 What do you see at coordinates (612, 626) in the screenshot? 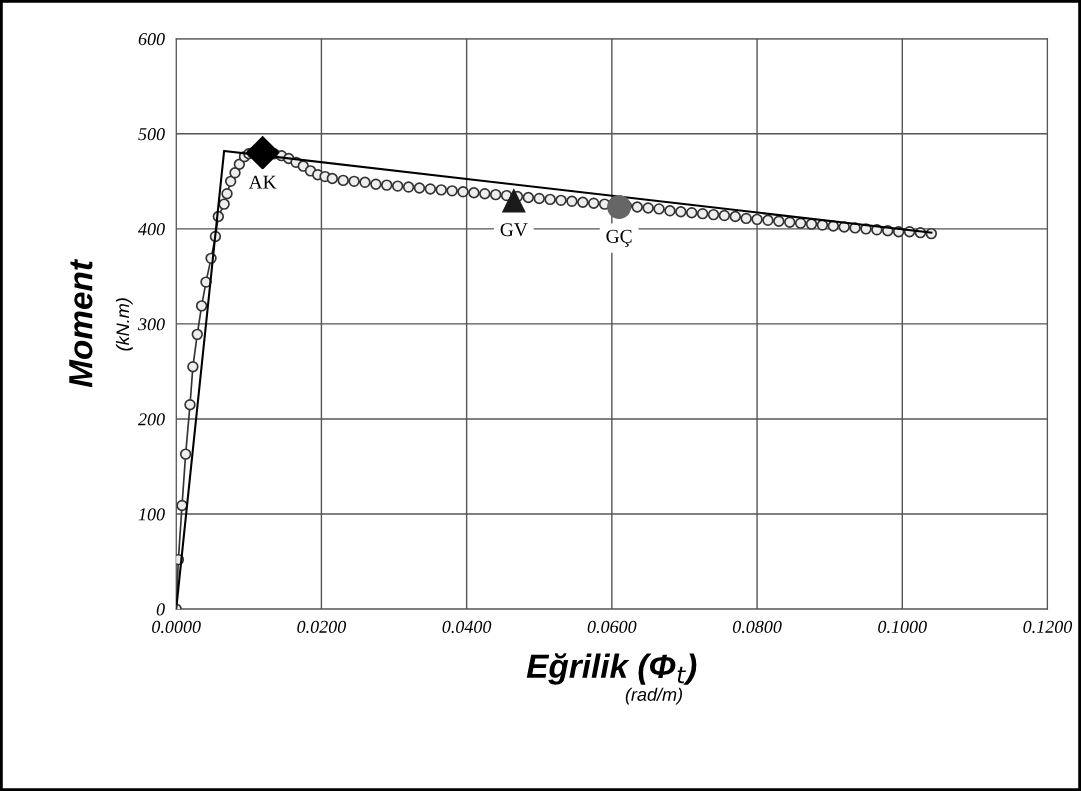
I see `x-tick-label: 0.0600` at bounding box center [612, 626].